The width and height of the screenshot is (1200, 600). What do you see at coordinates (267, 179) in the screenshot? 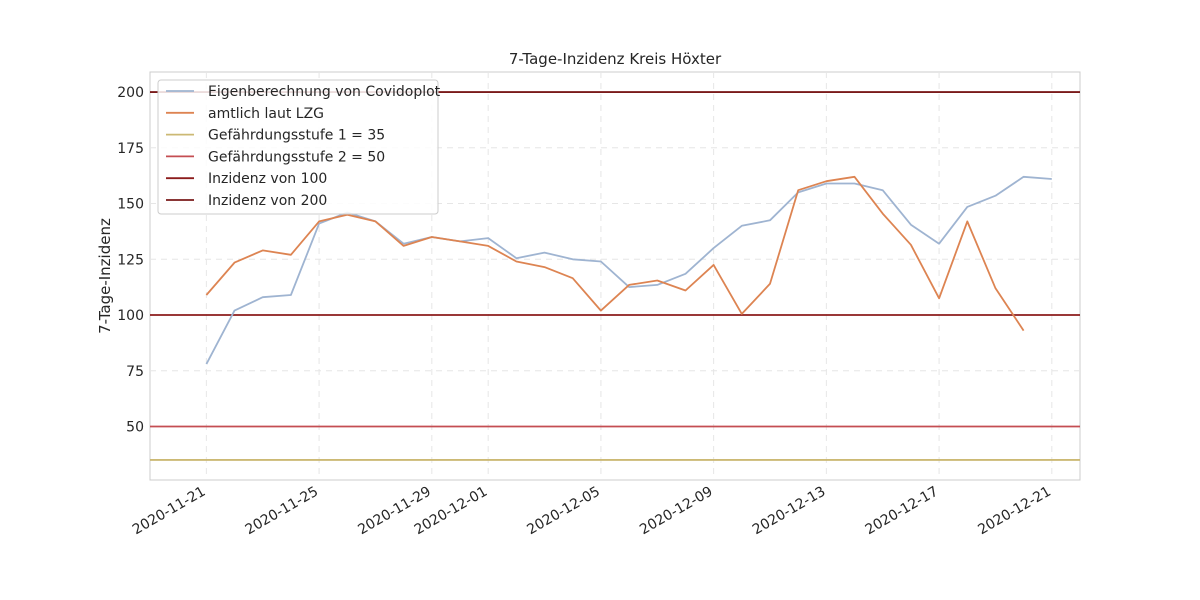
I see `legend-label: Inzidenz von 100` at bounding box center [267, 179].